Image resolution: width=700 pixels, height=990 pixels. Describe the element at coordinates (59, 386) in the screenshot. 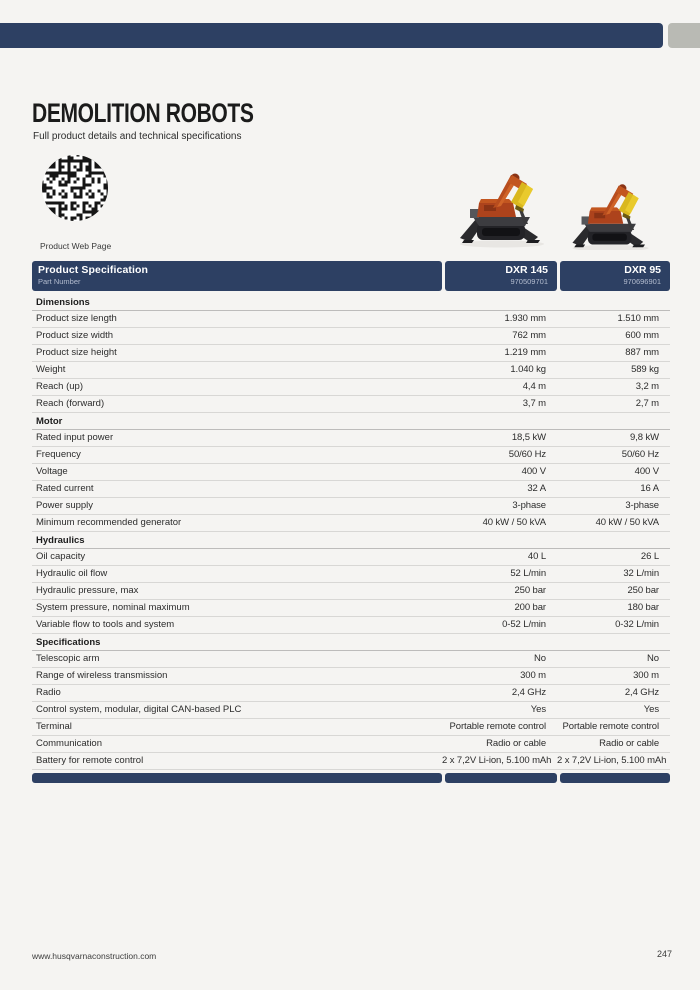

I see `row-label: Reach (up)` at that location.